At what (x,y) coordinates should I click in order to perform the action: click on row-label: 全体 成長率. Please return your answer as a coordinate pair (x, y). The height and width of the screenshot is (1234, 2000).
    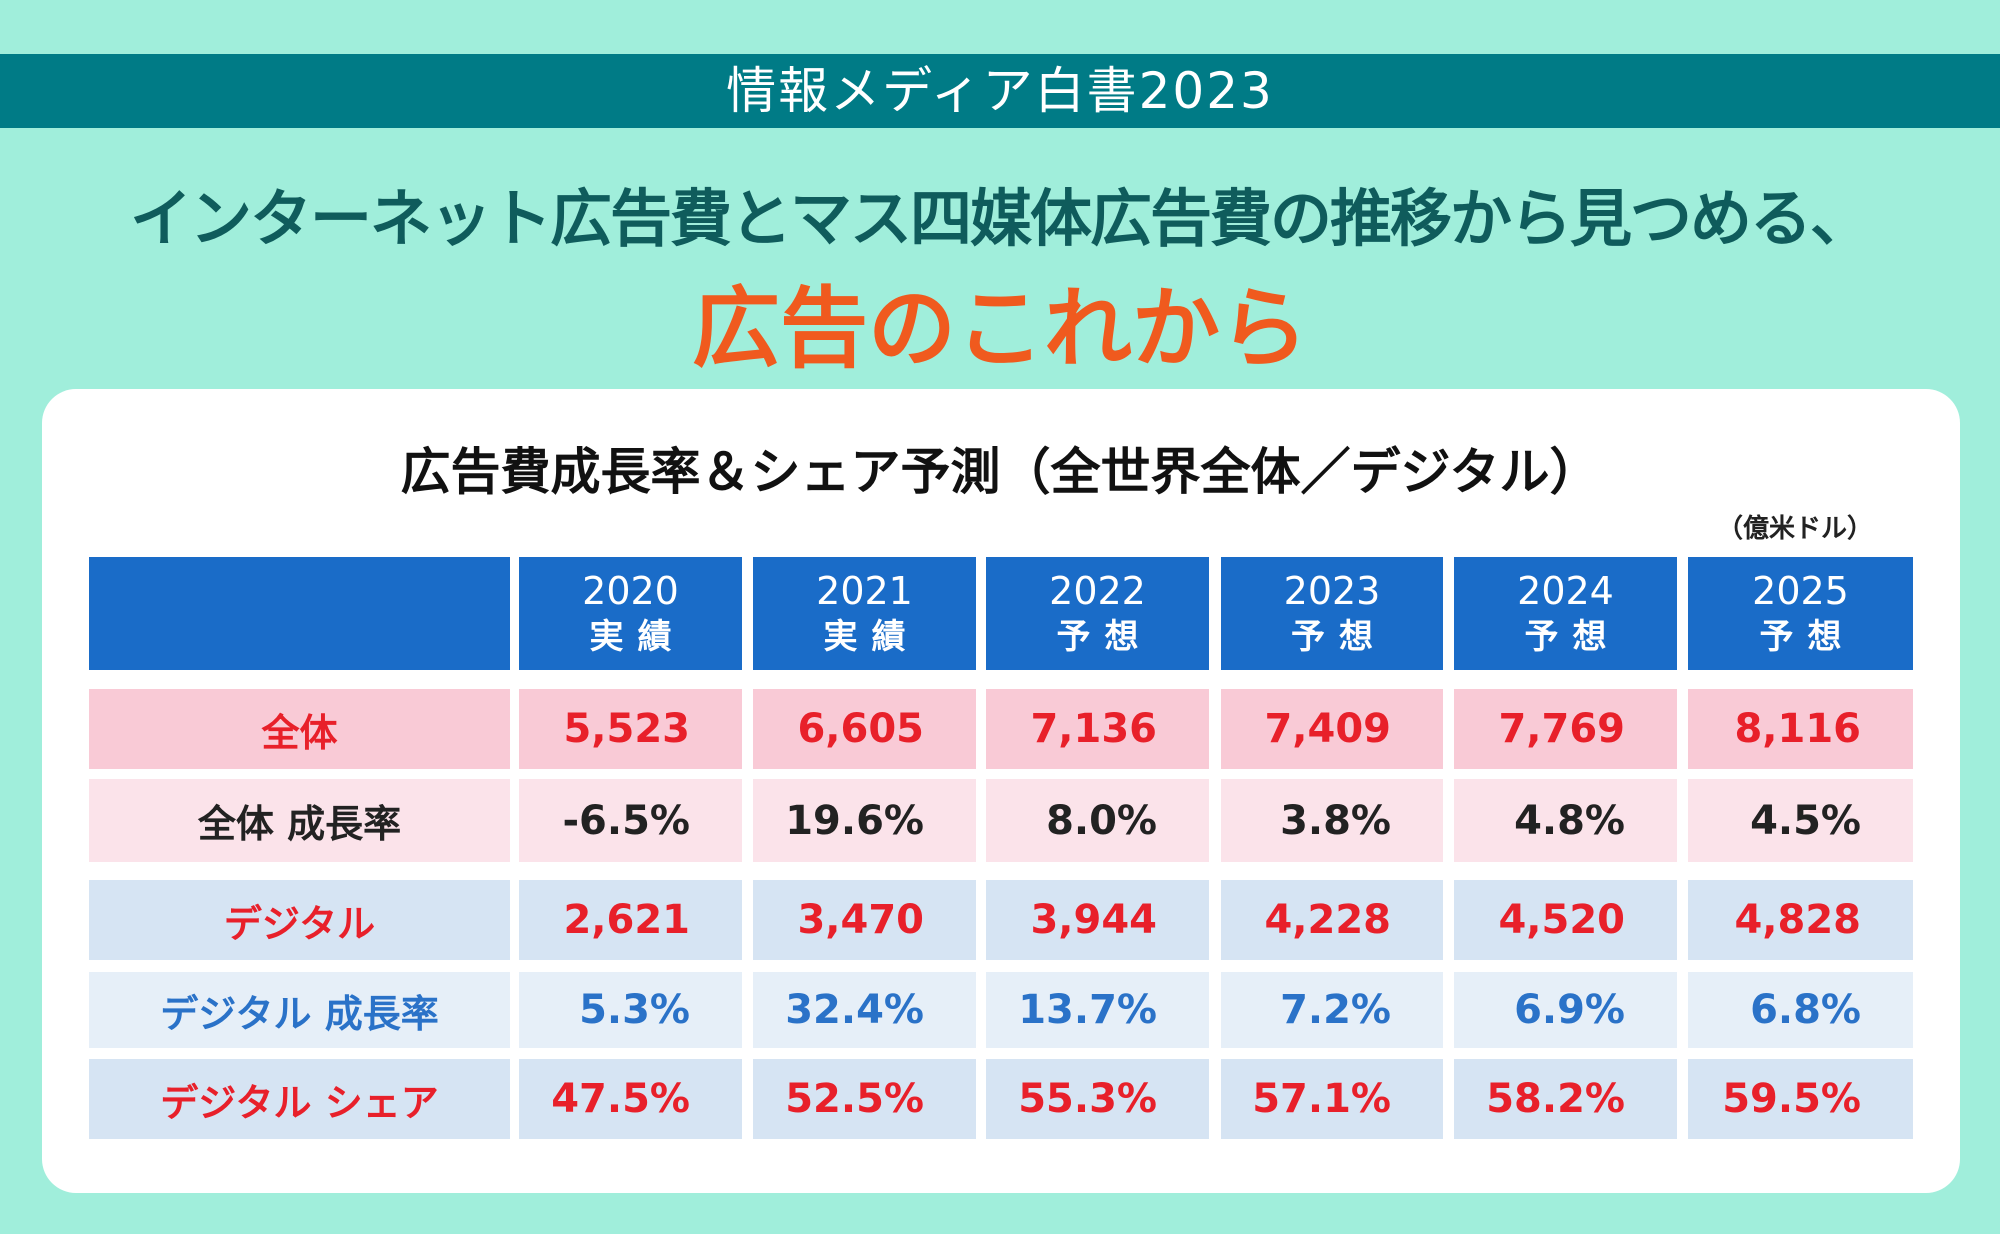
    Looking at the image, I should click on (299, 820).